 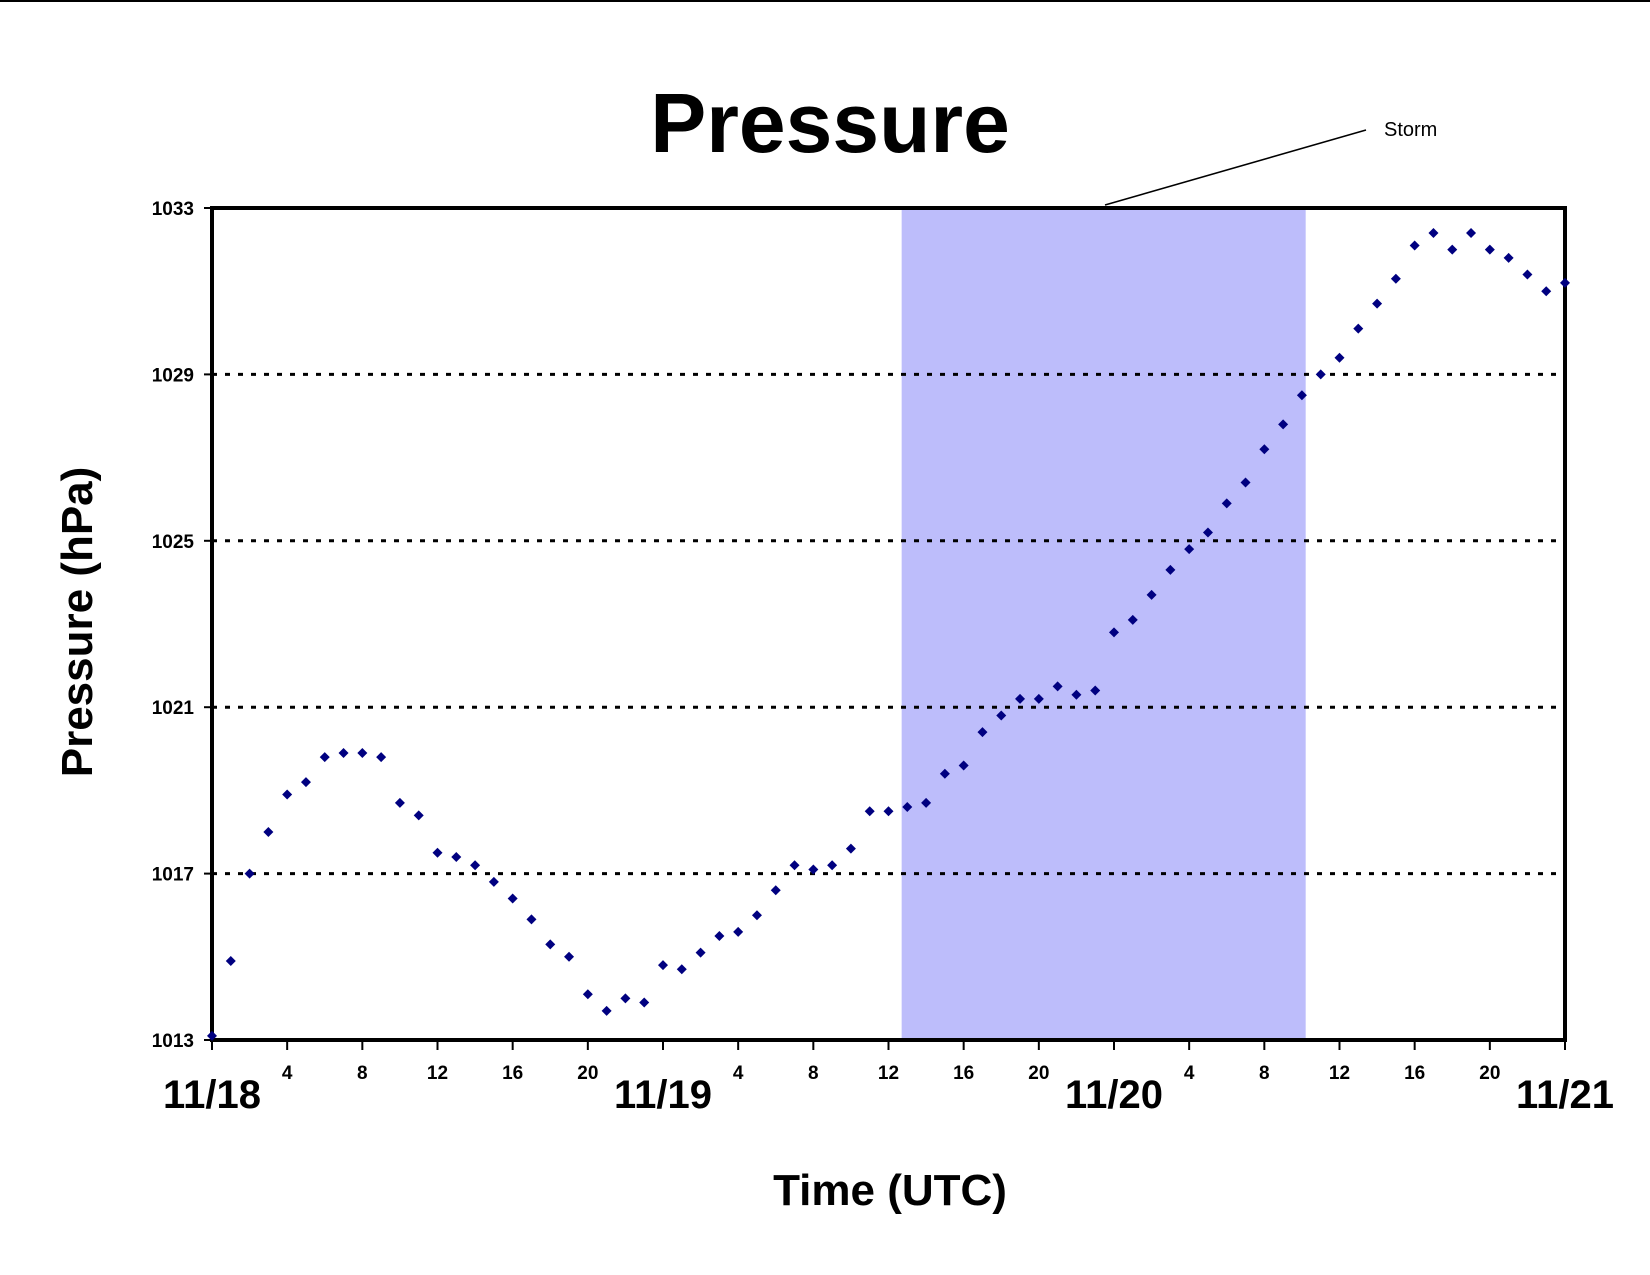 I want to click on storm-annotation-label: Storm, so click(x=1410, y=130).